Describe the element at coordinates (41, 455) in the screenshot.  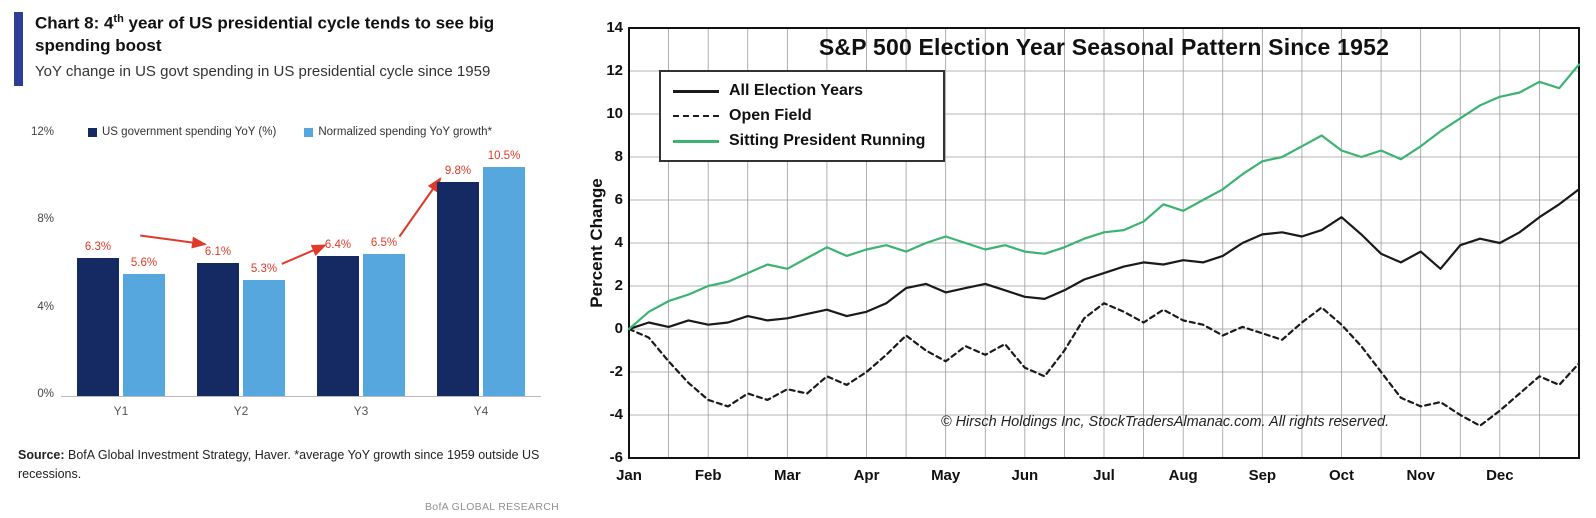
I see `source-label: Source:` at that location.